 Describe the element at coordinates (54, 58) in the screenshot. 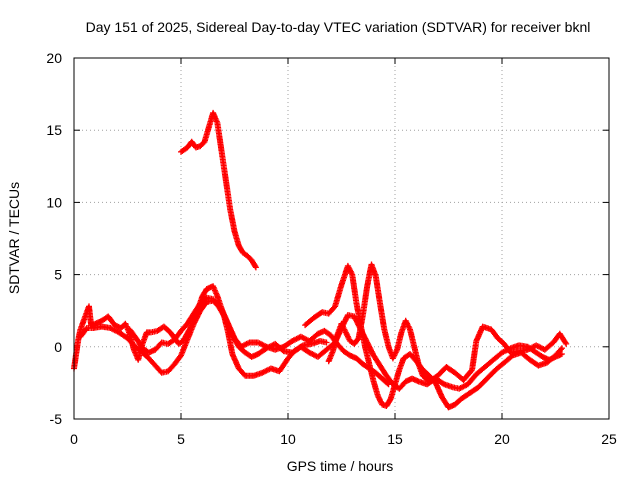

I see `y-tick-label: 20` at that location.